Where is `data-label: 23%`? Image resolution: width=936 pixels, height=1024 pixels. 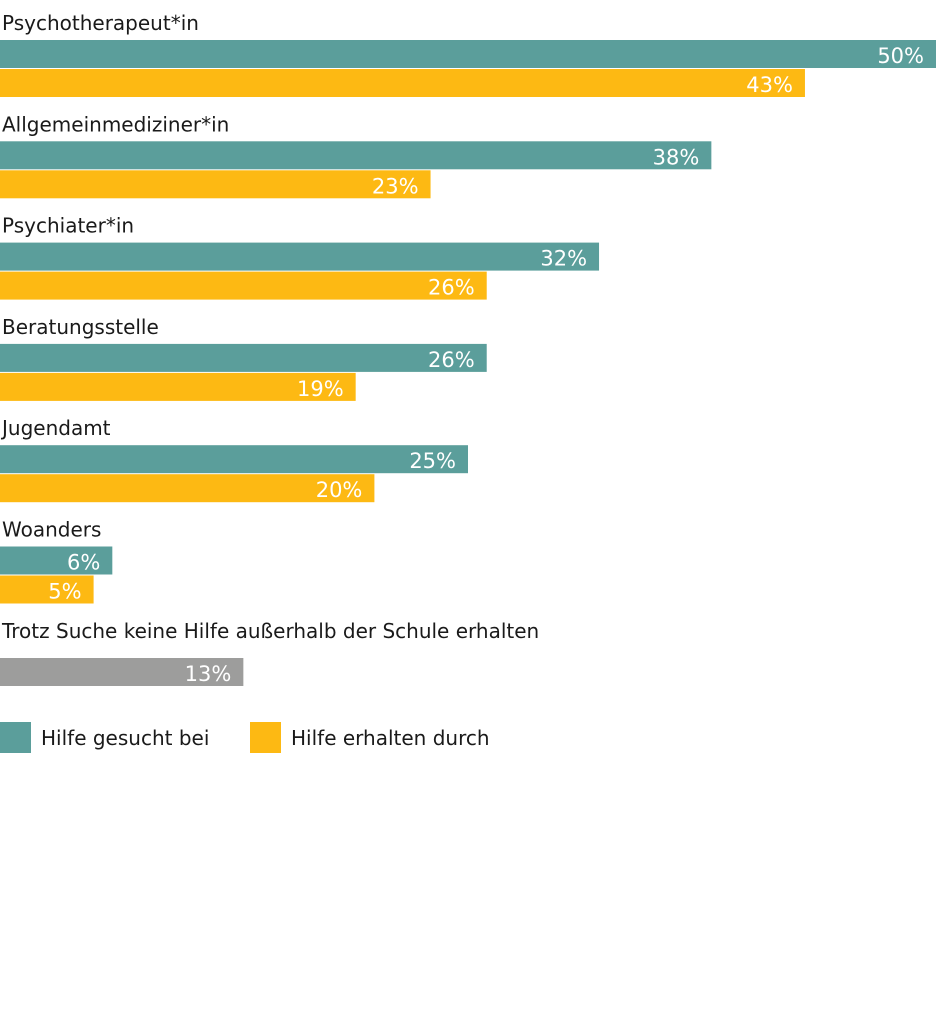
data-label: 23% is located at coordinates (395, 186).